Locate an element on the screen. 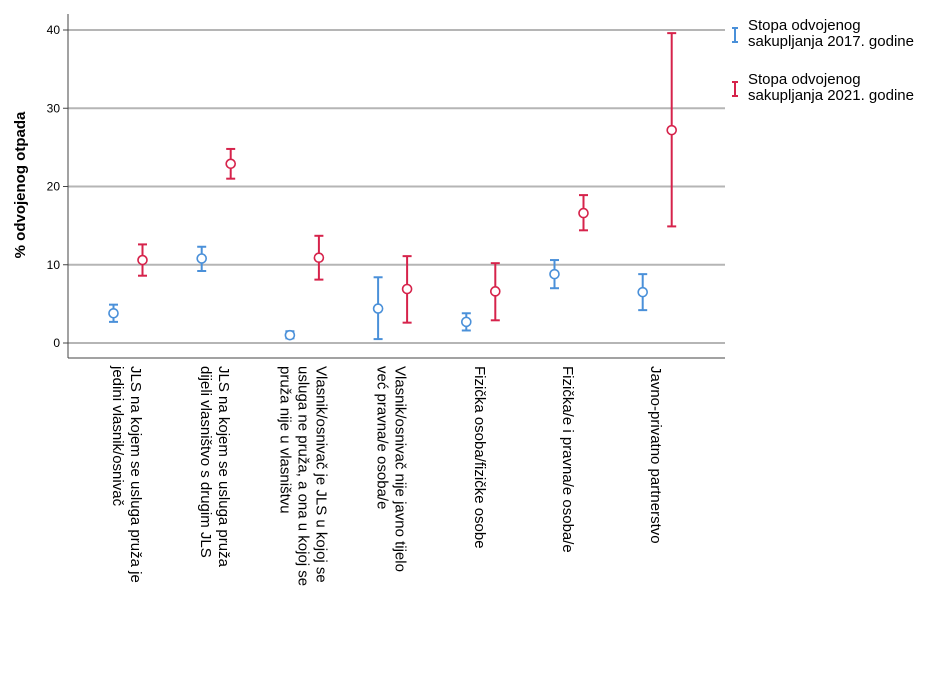 The width and height of the screenshot is (950, 684). category-label: Fizička/e i pravna/e osoba/e is located at coordinates (567, 459).